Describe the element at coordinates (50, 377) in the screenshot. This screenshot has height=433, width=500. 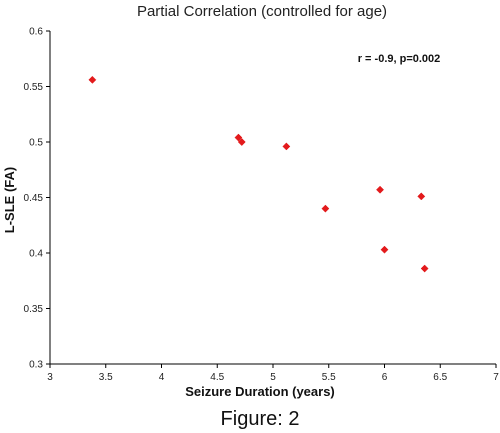
I see `x-tick-label: 3` at that location.